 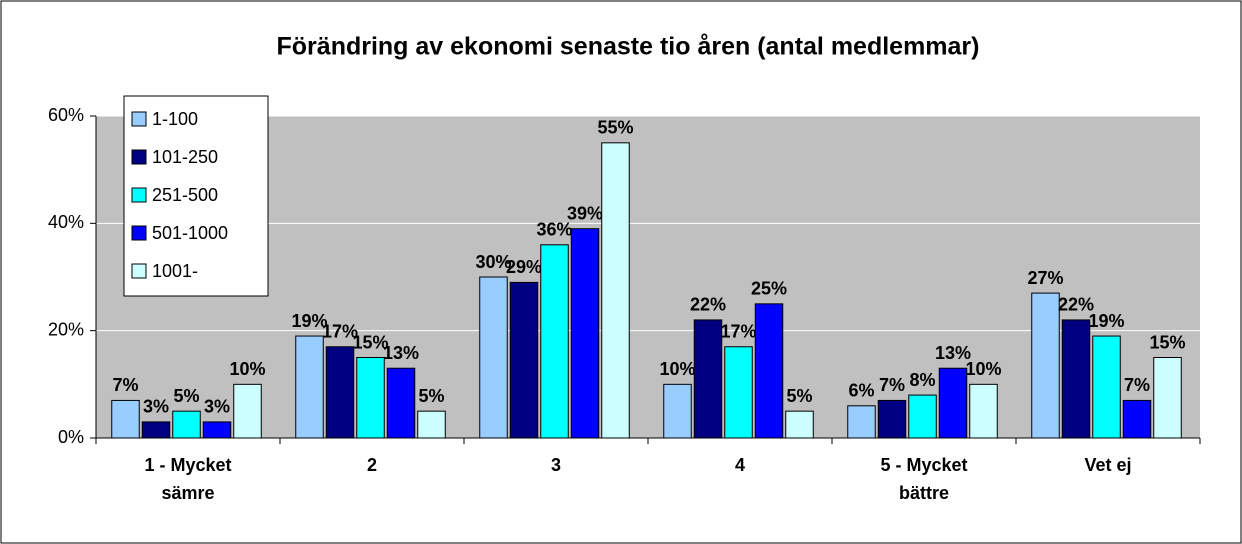 I want to click on value-label: 6%, so click(x=861, y=391).